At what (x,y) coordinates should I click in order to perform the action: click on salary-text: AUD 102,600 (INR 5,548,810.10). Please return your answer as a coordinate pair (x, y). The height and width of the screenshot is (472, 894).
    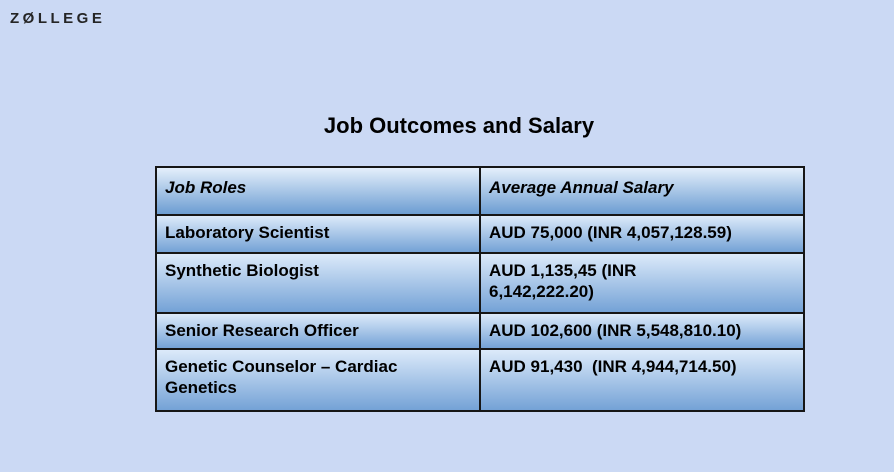
    Looking at the image, I should click on (615, 330).